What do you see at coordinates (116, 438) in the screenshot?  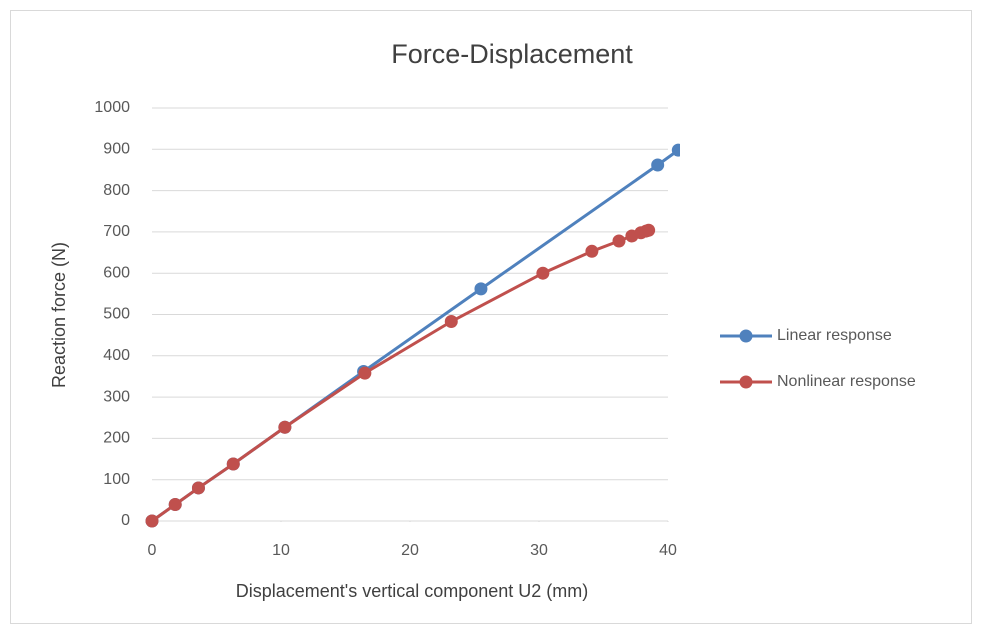 I see `y-tick-label: 200` at bounding box center [116, 438].